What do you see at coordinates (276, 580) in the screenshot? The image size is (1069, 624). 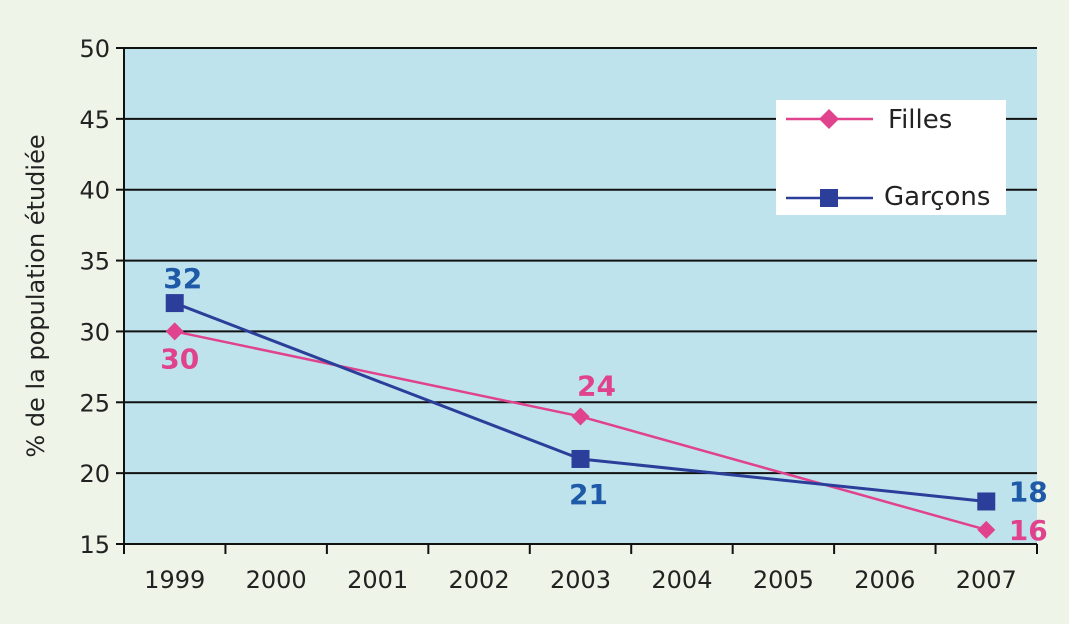 I see `x-tick-label-2000: 2000` at bounding box center [276, 580].